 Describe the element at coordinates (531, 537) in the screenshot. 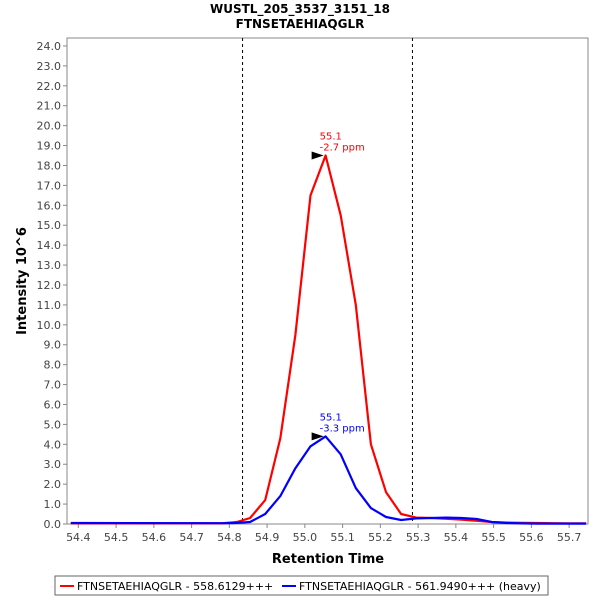

I see `x-tick-label: 55.6` at that location.